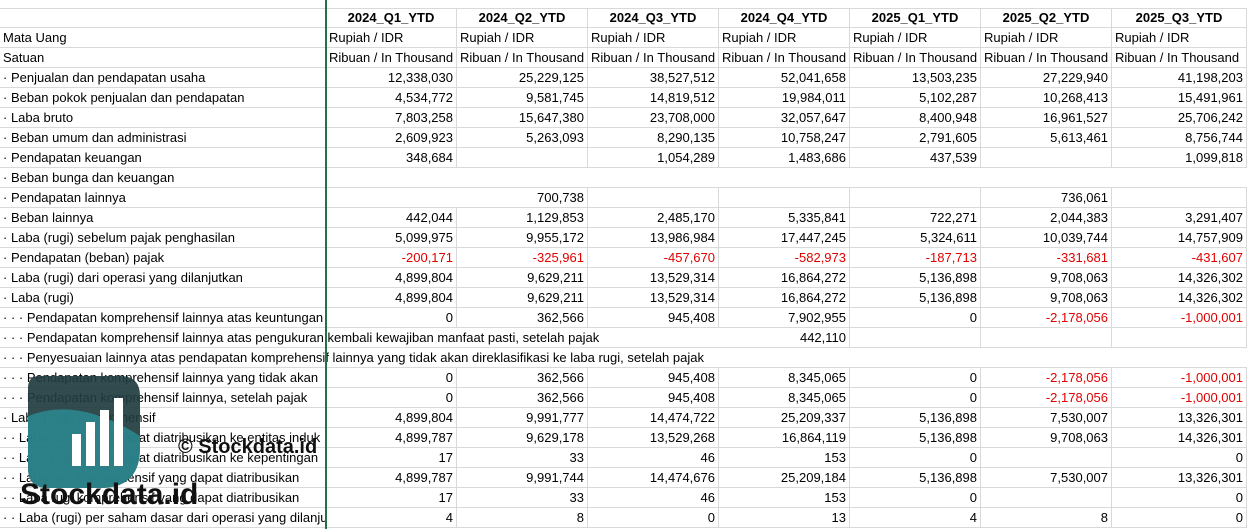 The height and width of the screenshot is (529, 1247). Describe the element at coordinates (391, 498) in the screenshot. I see `value-cell: 17` at that location.